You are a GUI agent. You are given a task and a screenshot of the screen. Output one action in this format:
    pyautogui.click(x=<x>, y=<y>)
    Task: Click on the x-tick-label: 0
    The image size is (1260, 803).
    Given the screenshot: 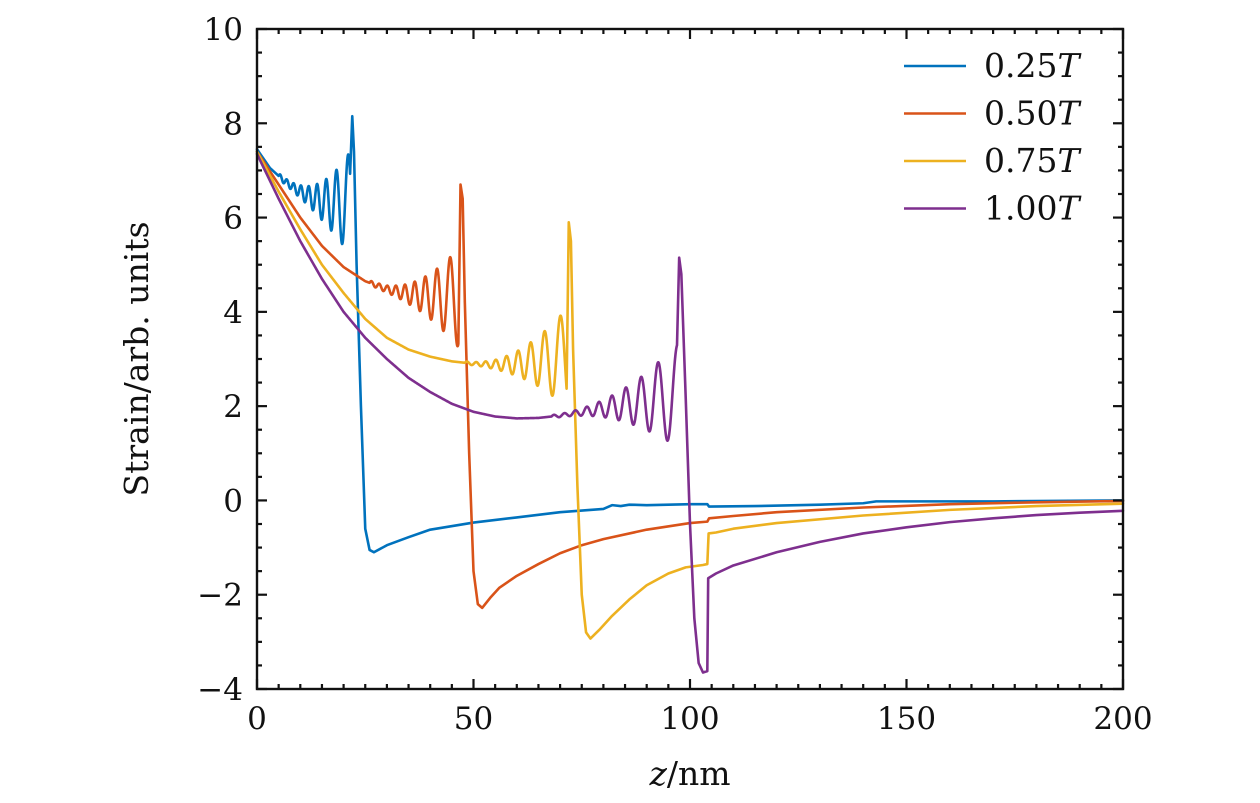 What is the action you would take?
    pyautogui.click(x=257, y=719)
    